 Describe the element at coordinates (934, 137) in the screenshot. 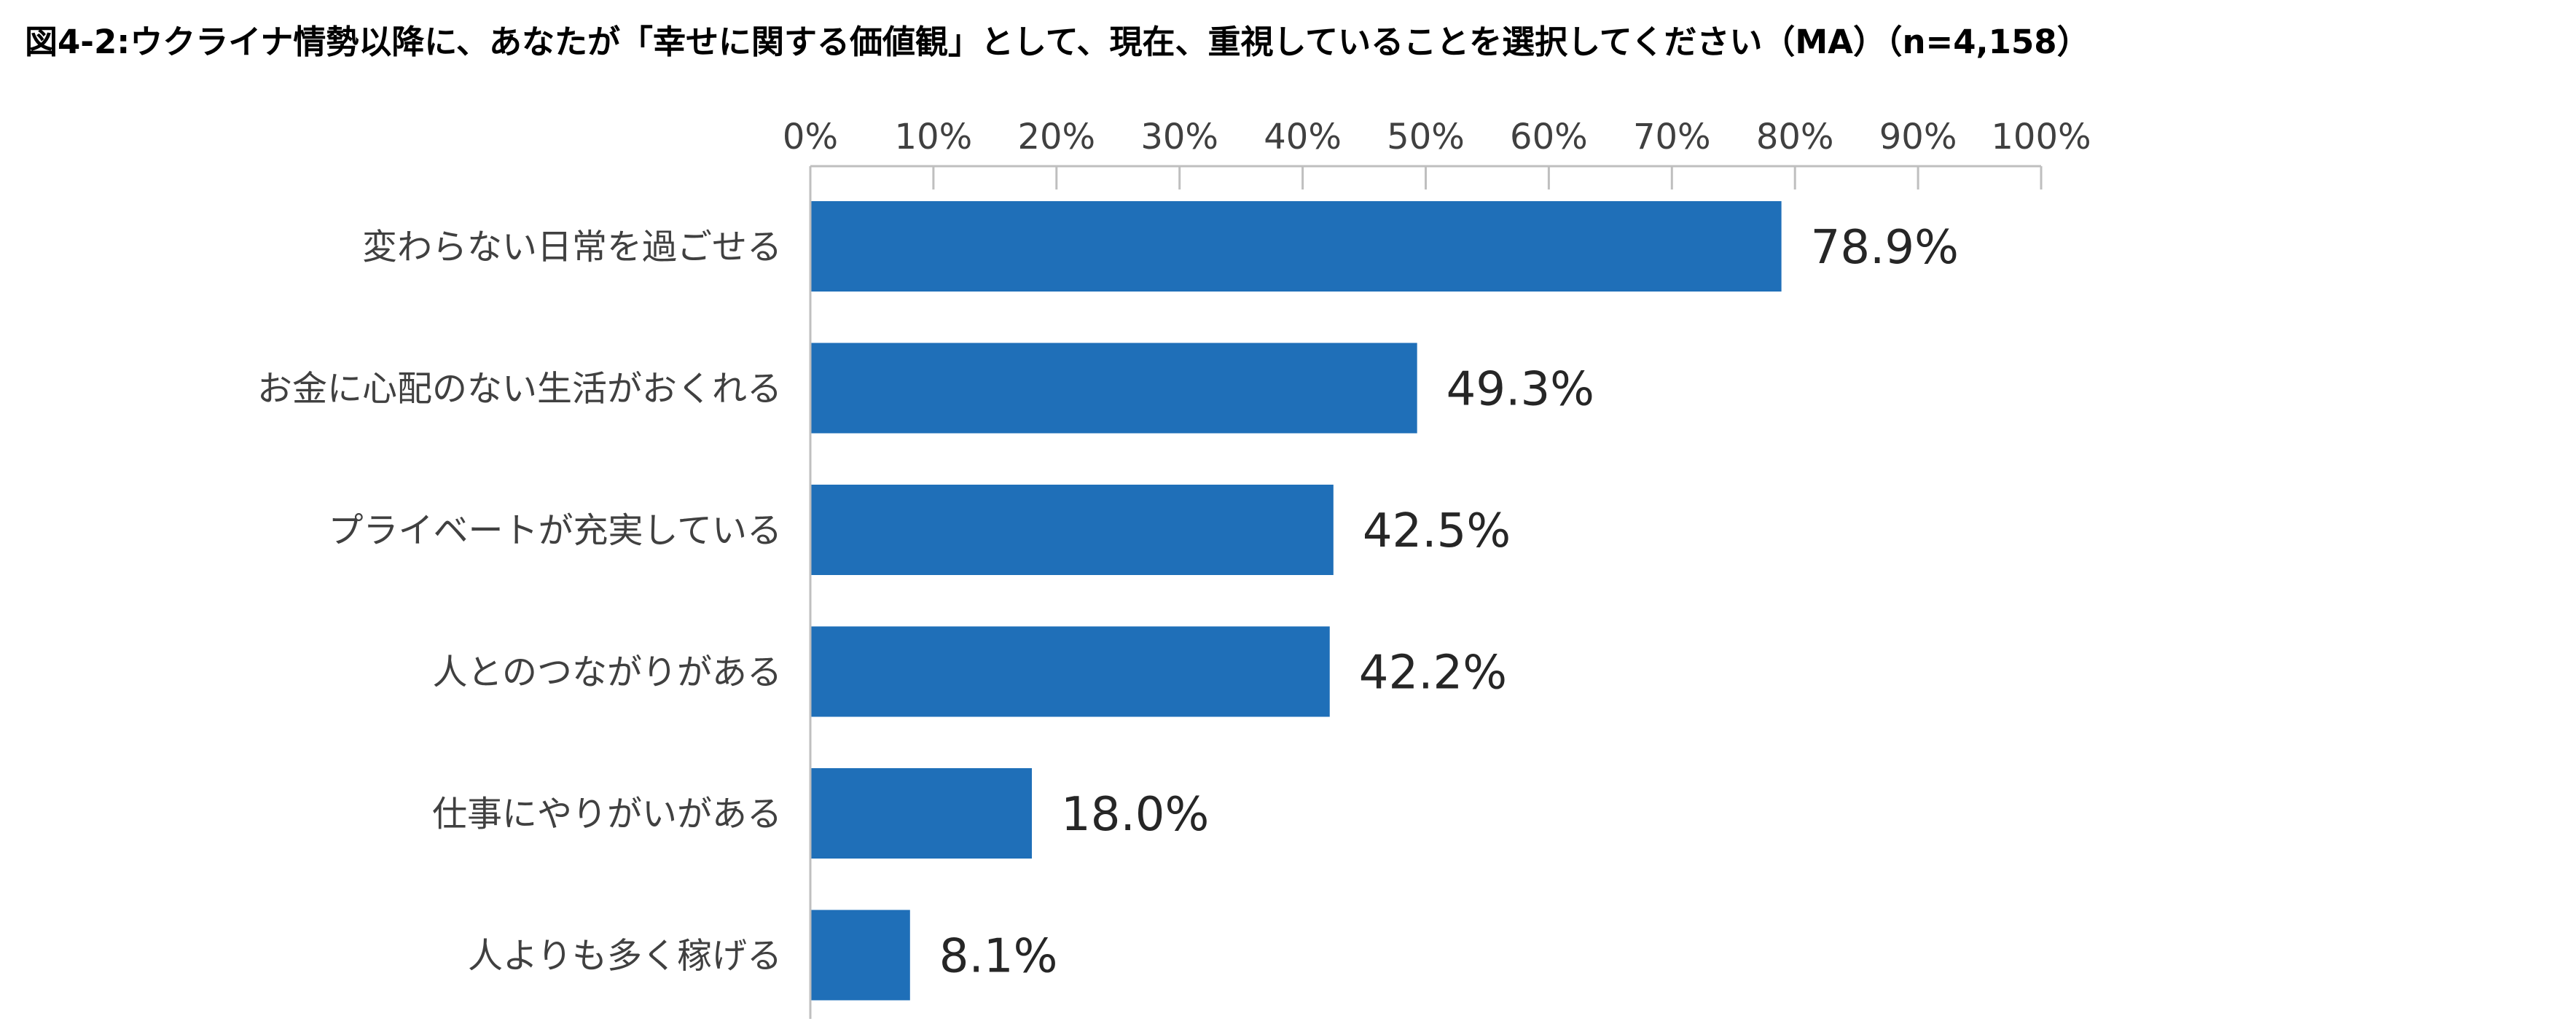

I see `x-tick-label: 10%` at that location.